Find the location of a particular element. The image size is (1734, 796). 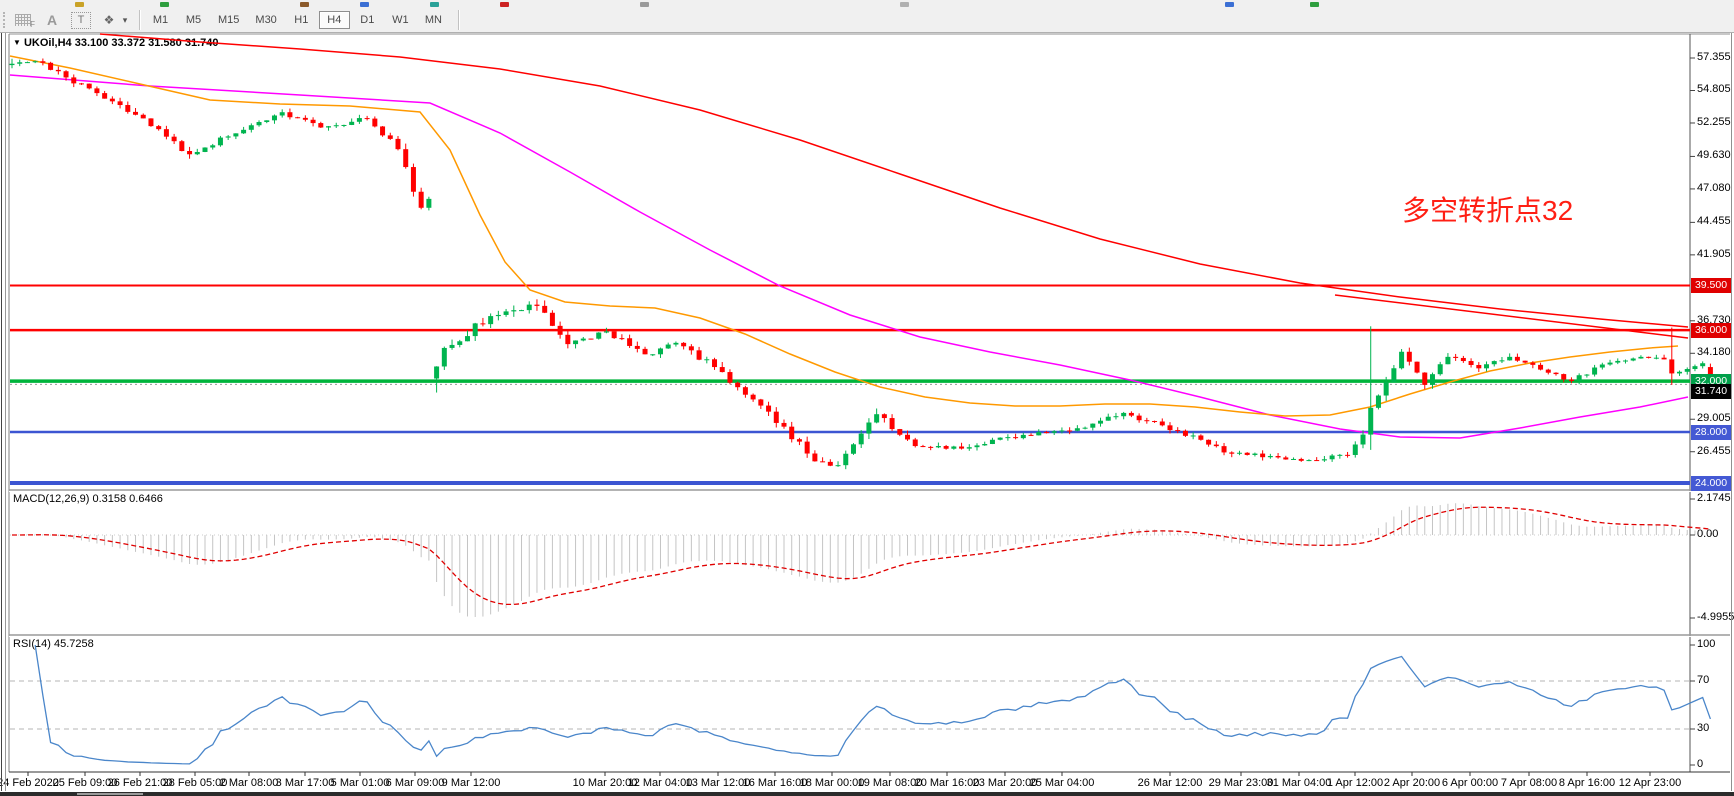

price-level-badge: 28.000 is located at coordinates (1711, 432).